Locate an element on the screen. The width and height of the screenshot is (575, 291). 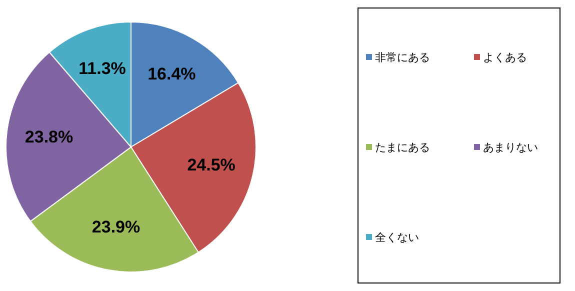
legend-label: たまにある is located at coordinates (402, 147).